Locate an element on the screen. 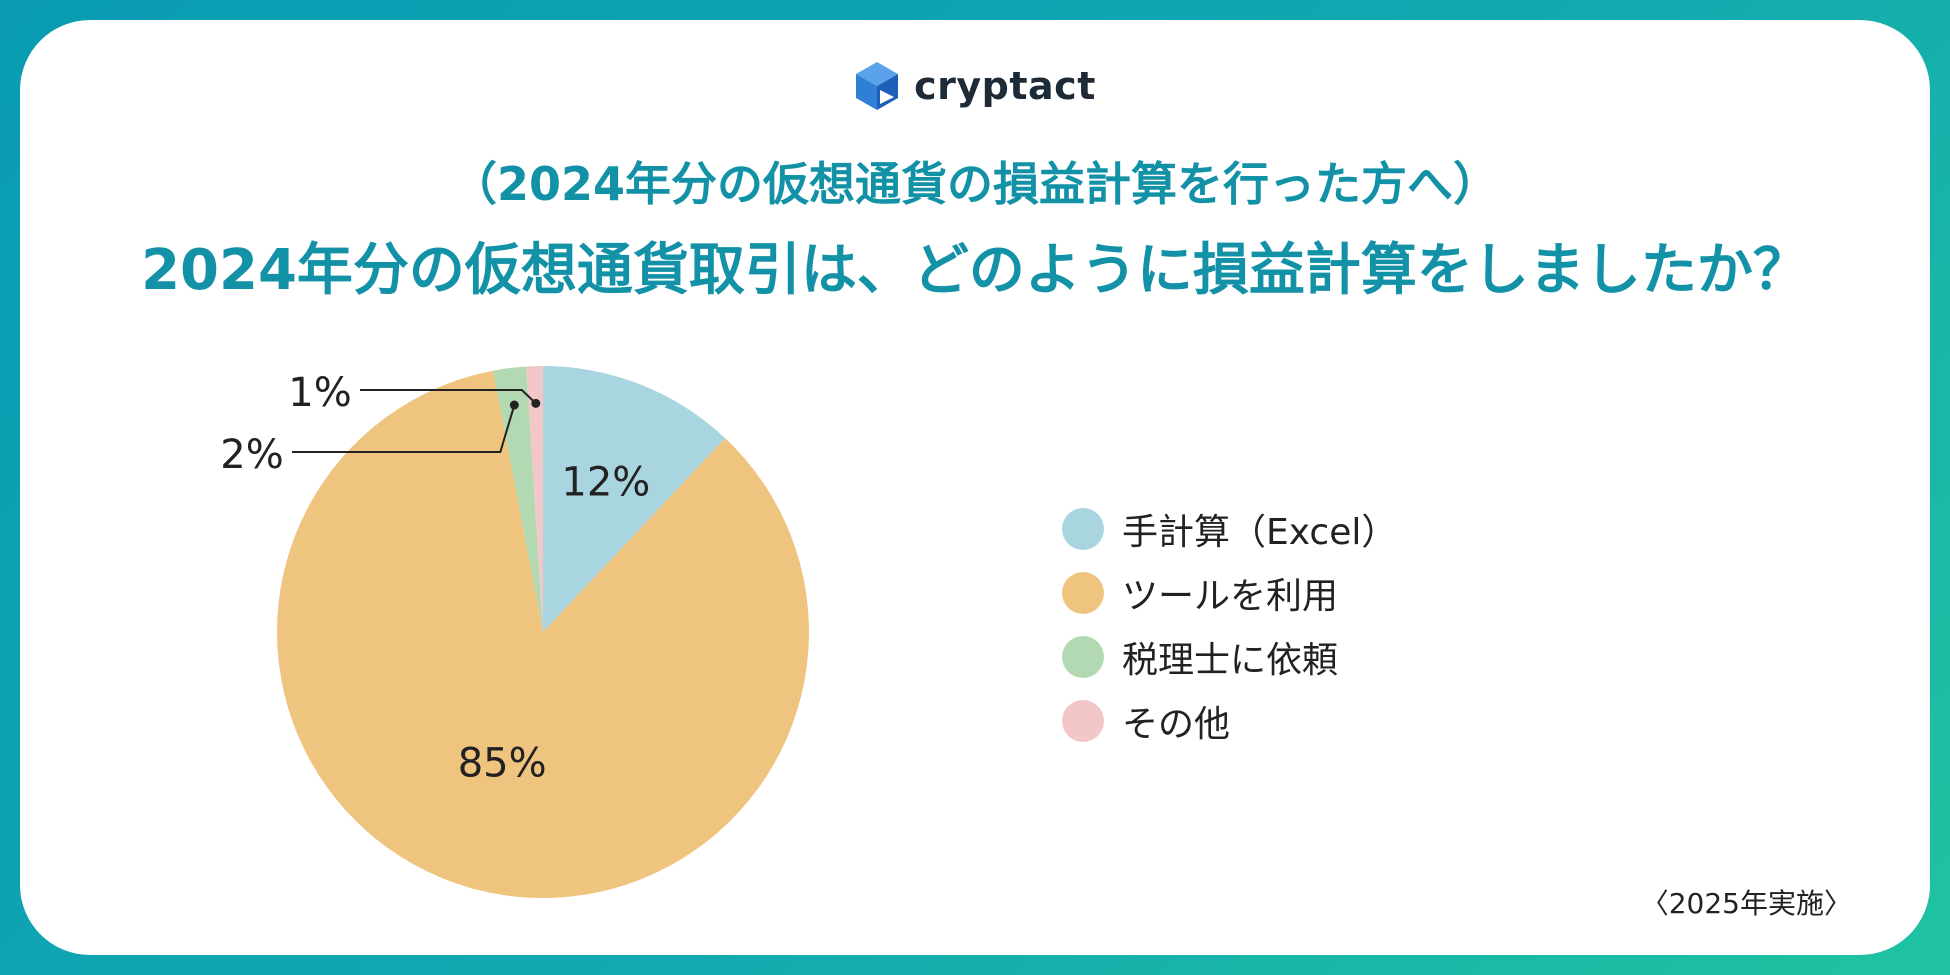 Image resolution: width=1950 pixels, height=975 pixels. leader-dot-other is located at coordinates (536, 403).